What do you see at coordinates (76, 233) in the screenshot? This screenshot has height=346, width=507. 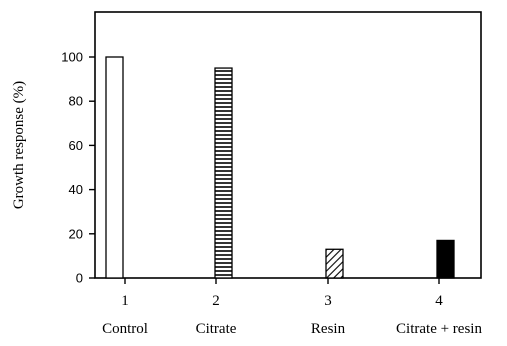 I see `y-tick-label: 20` at bounding box center [76, 233].